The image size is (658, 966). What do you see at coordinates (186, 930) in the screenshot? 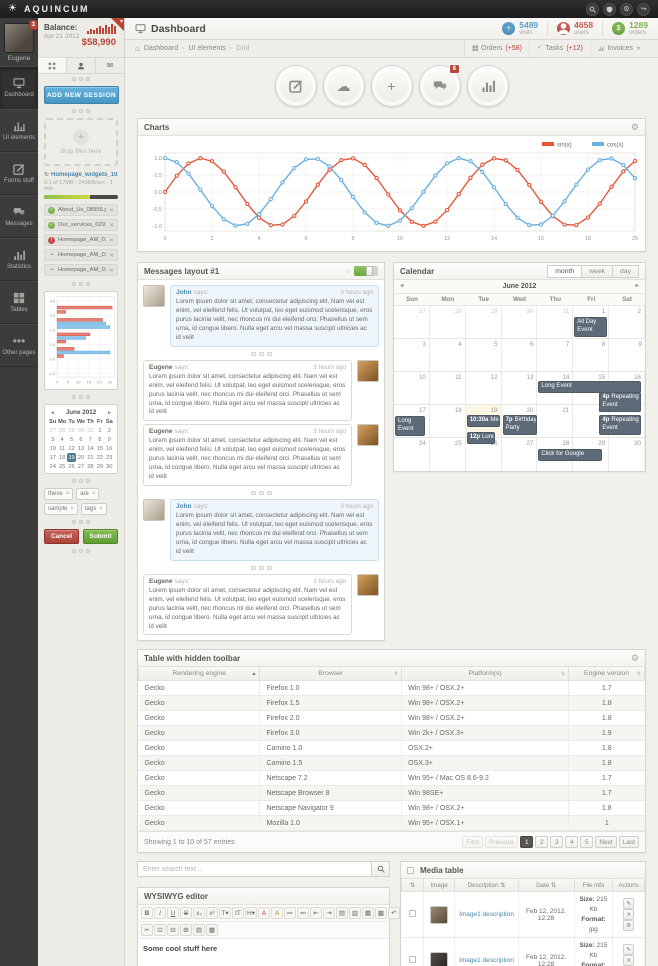
I see `editor-paste-from-word-button: ⊞` at bounding box center [186, 930].